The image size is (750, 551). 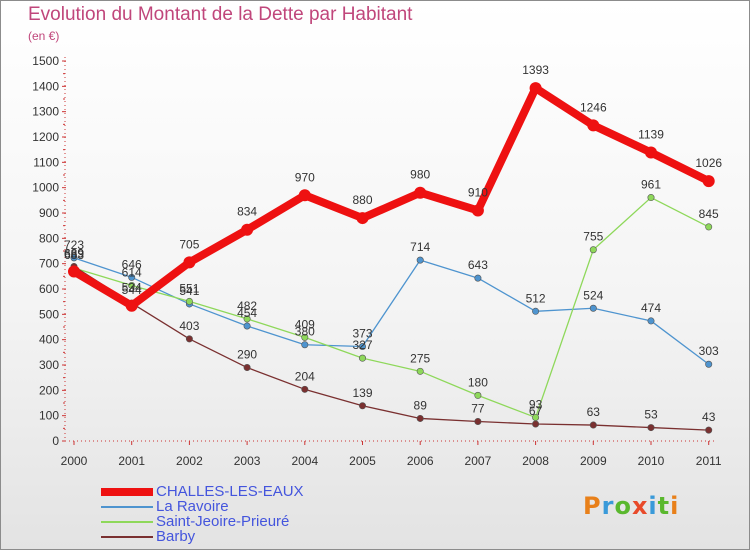 What do you see at coordinates (420, 358) in the screenshot?
I see `data-label: 275` at bounding box center [420, 358].